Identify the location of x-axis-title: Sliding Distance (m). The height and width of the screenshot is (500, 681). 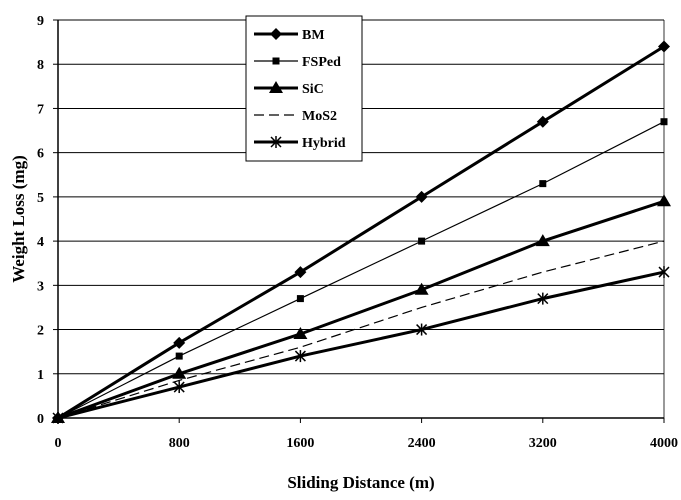
(360, 482).